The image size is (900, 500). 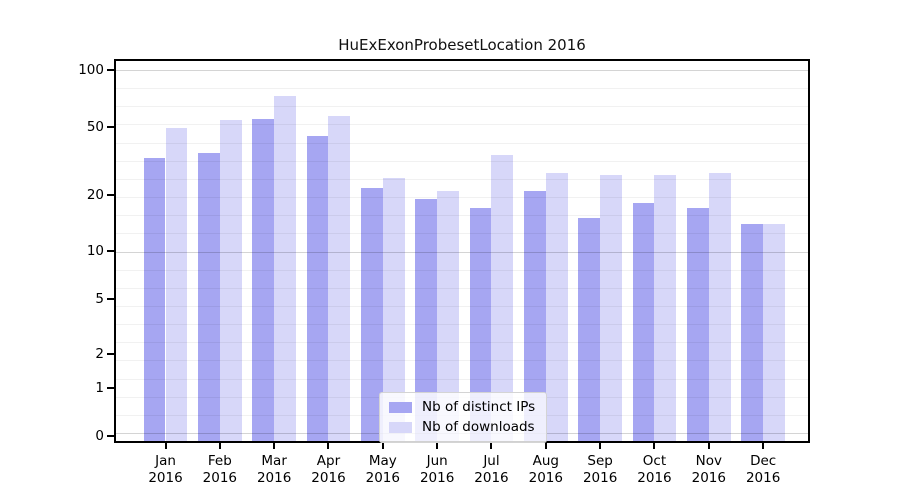 I want to click on bar-downloads-may, so click(x=393, y=310).